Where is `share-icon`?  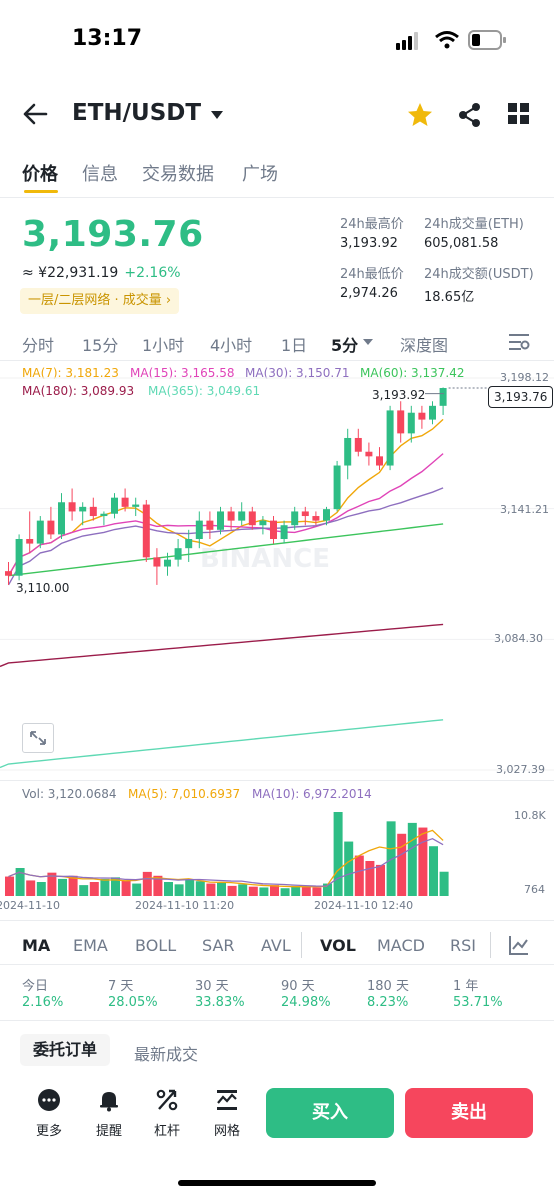
share-icon is located at coordinates (470, 115).